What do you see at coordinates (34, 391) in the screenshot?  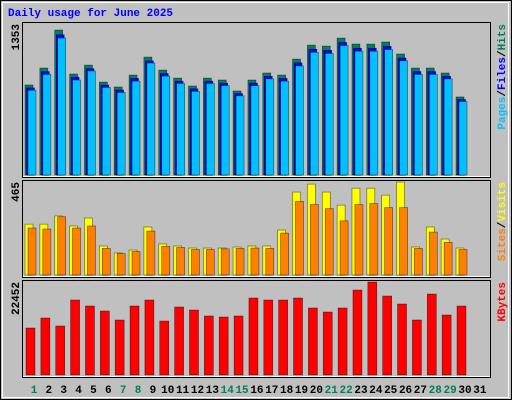 I see `x-tick-label: 1` at bounding box center [34, 391].